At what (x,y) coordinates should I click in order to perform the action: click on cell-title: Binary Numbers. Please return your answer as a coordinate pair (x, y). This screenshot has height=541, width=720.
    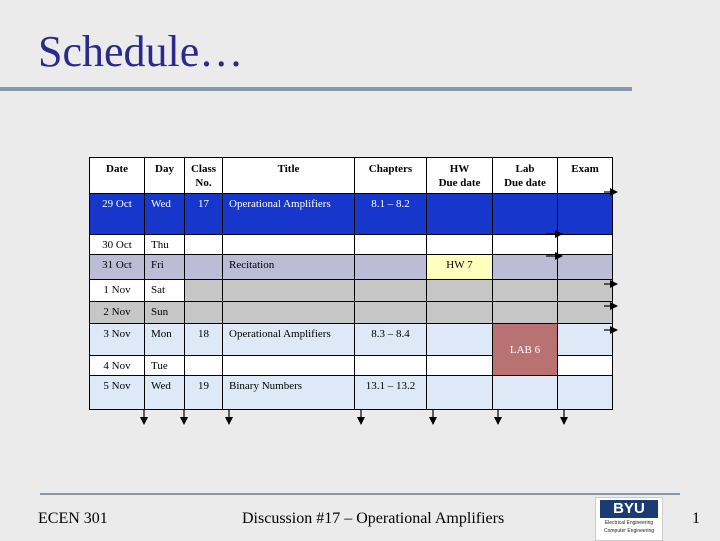
    Looking at the image, I should click on (288, 392).